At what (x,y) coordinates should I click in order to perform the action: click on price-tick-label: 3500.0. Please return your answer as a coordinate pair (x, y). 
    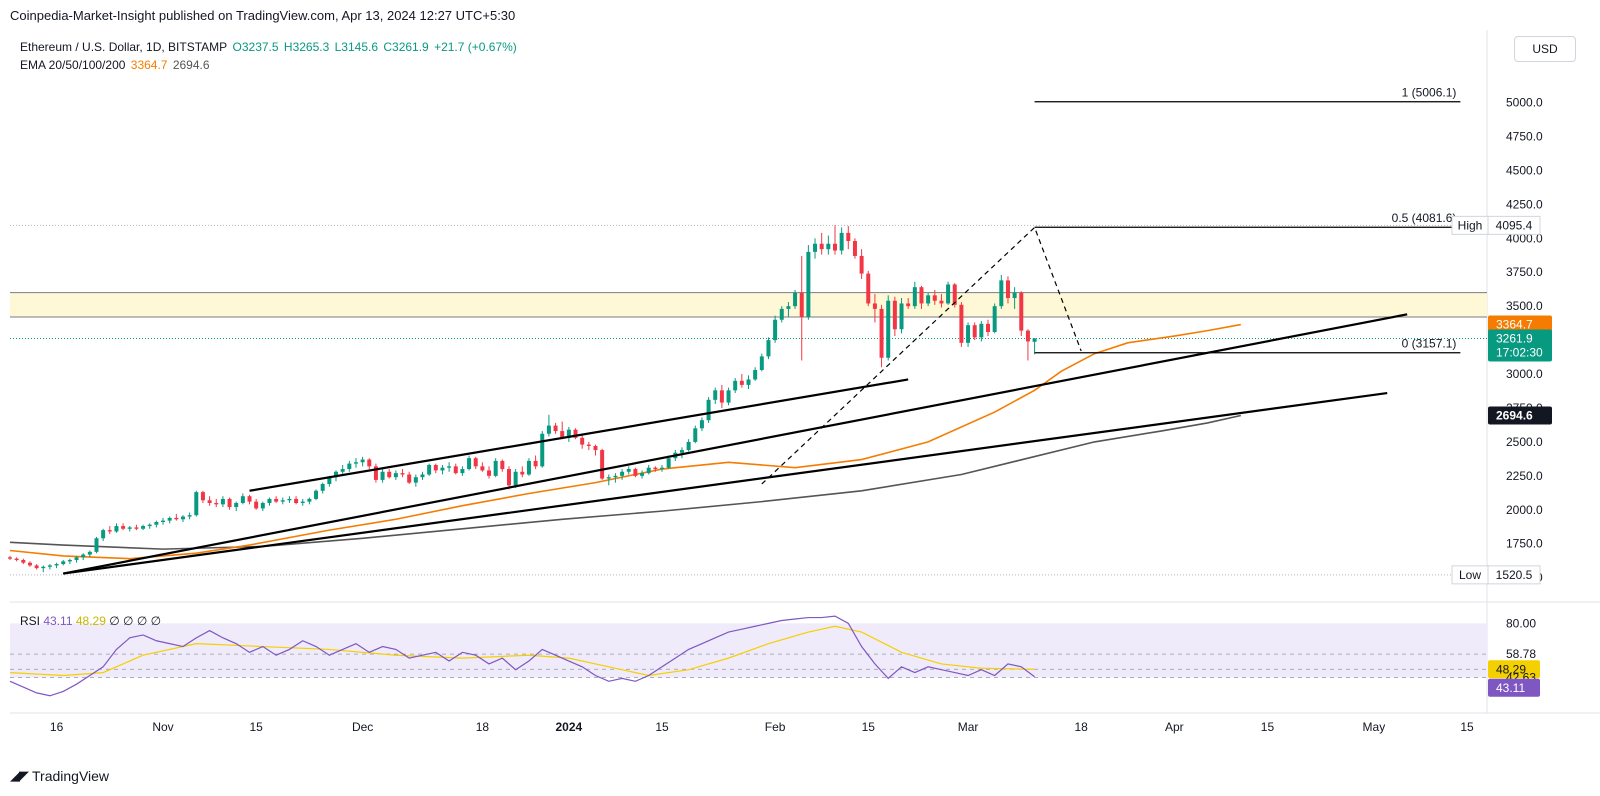
    Looking at the image, I should click on (1524, 306).